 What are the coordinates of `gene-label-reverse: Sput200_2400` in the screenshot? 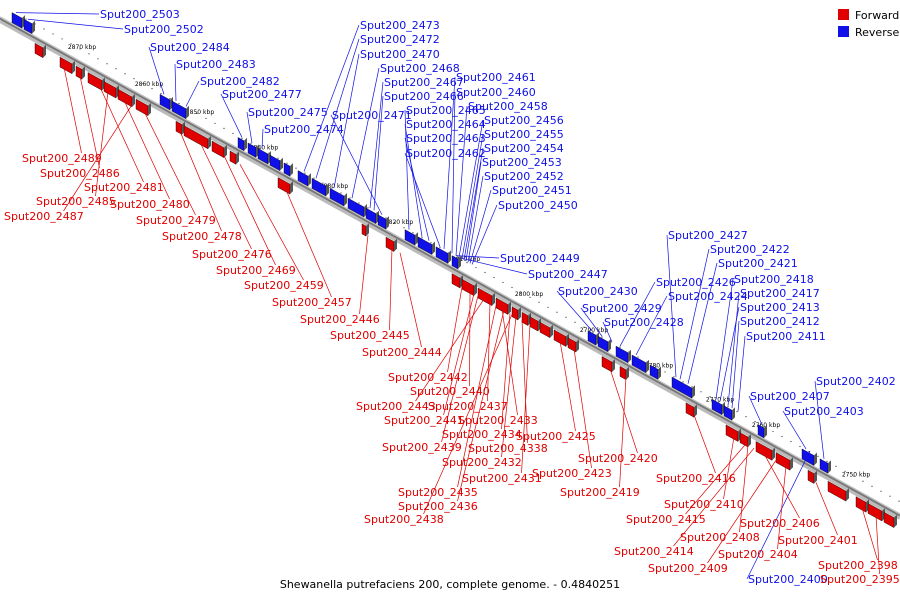 It's located at (788, 579).